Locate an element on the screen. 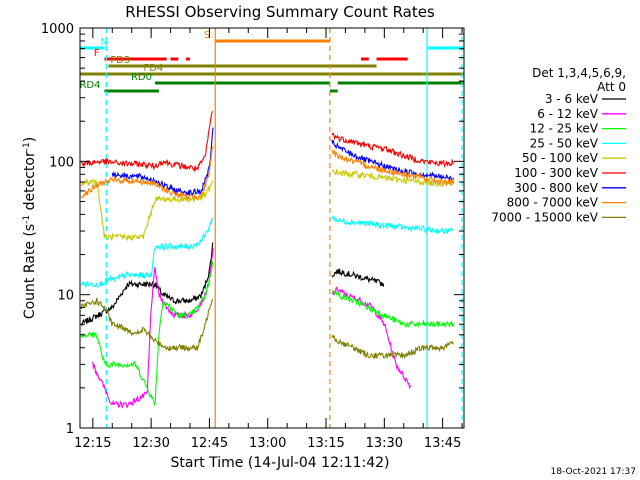  x-axis-title: Start Time (14-Jul-04 12:11:42) is located at coordinates (279, 463).